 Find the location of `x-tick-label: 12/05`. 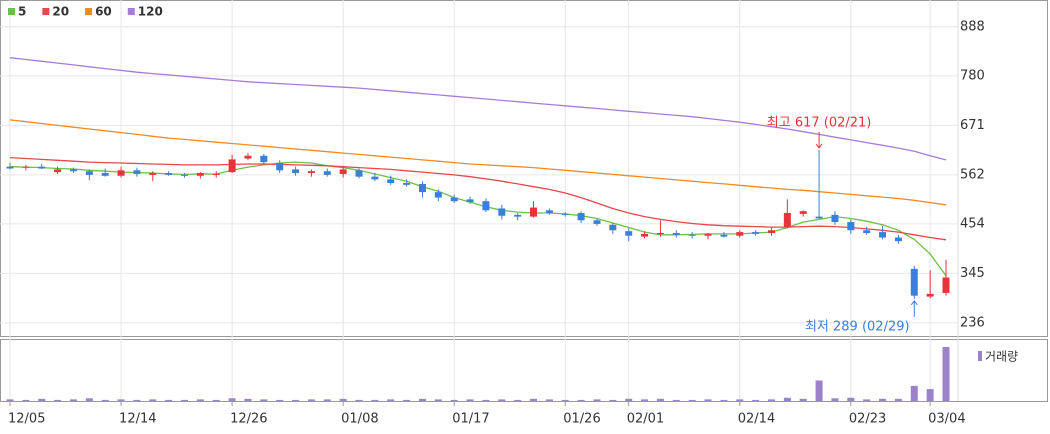

x-tick-label: 12/05 is located at coordinates (26, 419).